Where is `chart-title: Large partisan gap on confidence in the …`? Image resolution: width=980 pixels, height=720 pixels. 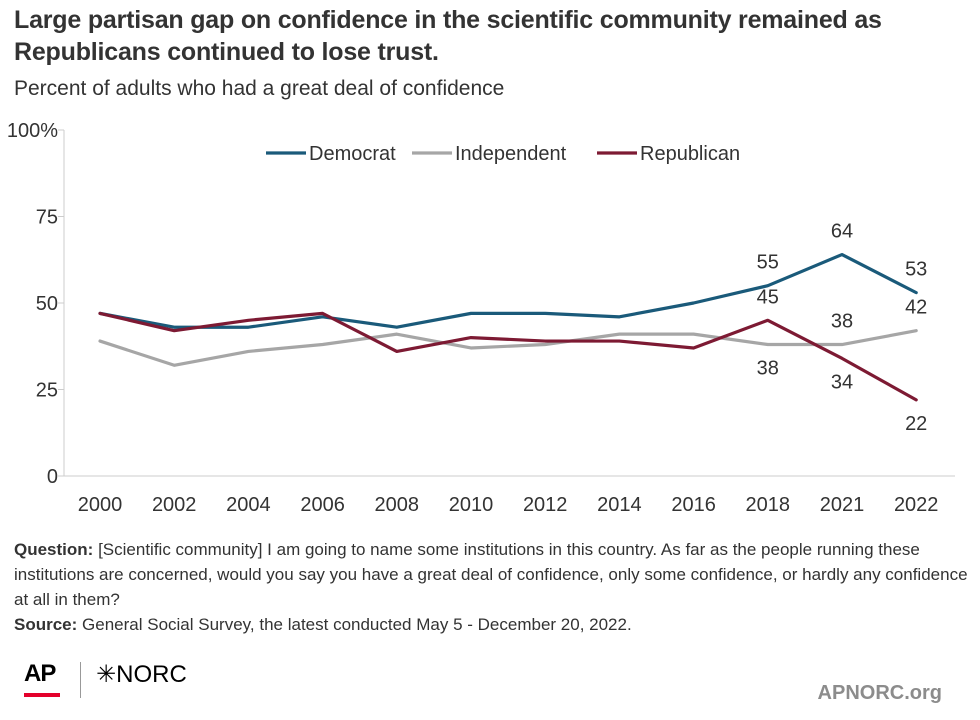 chart-title: Large partisan gap on confidence in the … is located at coordinates (448, 36).